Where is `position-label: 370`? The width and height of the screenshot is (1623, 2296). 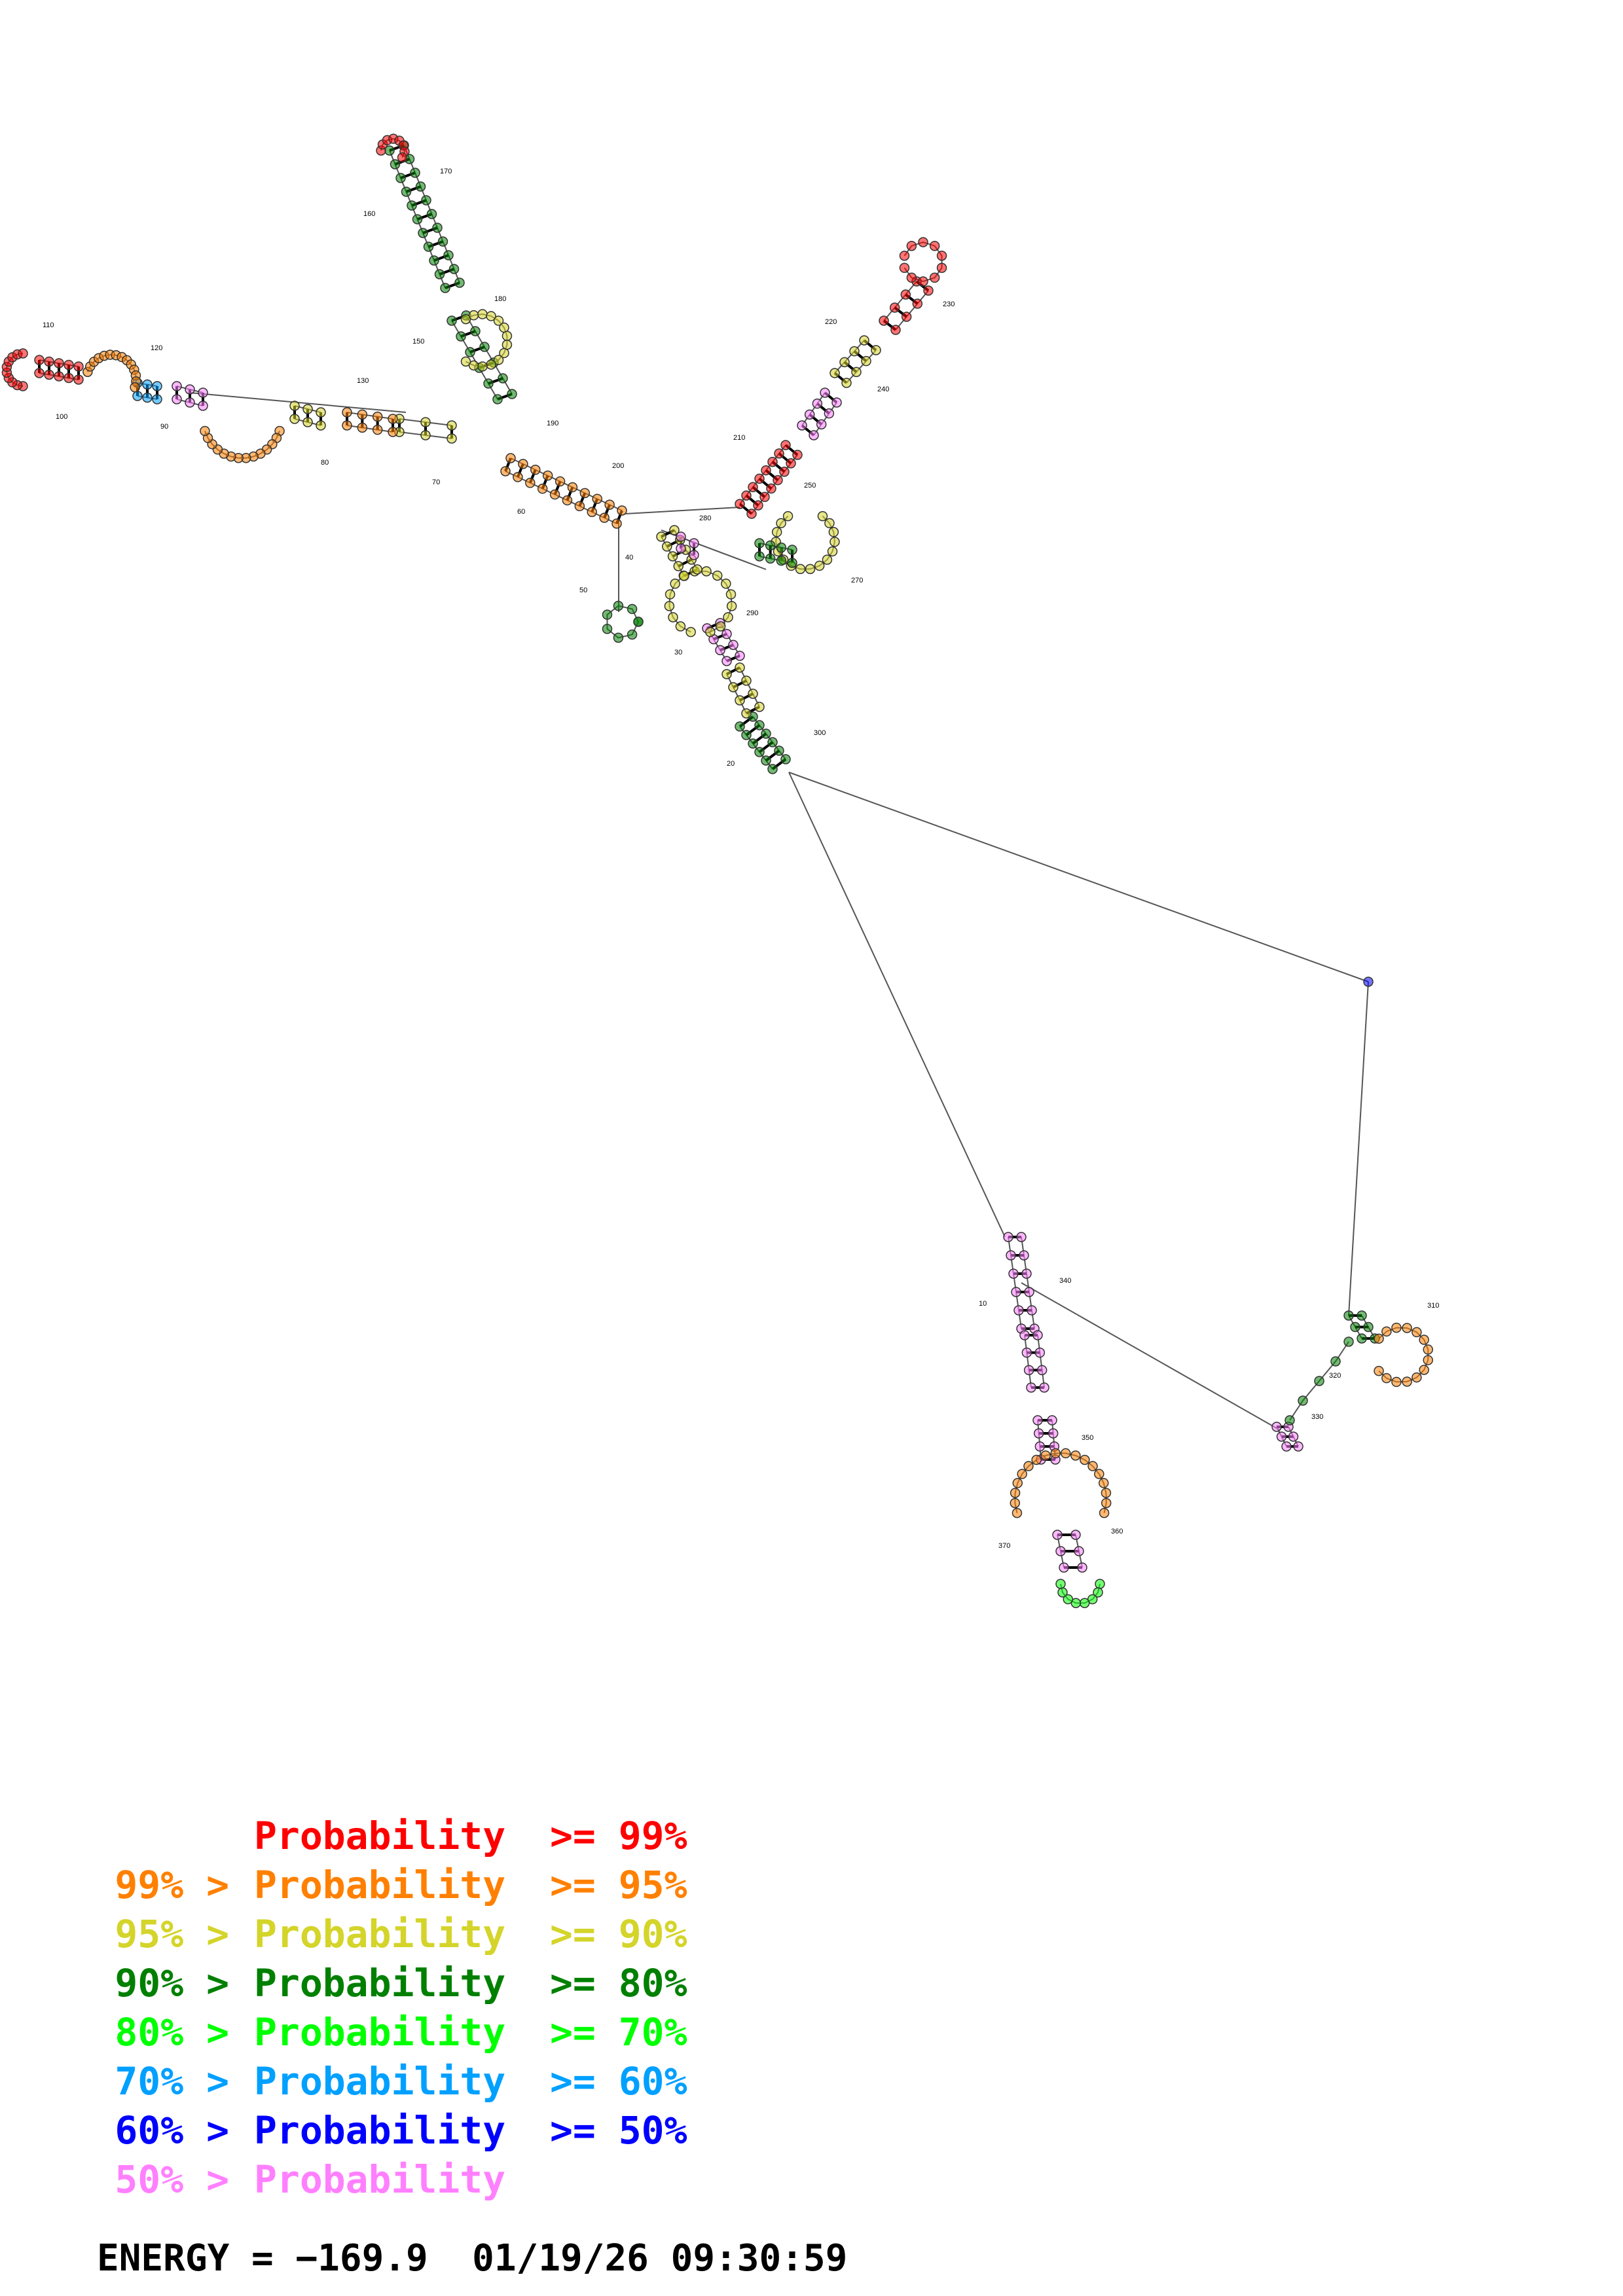
position-label: 370 is located at coordinates (1004, 1546).